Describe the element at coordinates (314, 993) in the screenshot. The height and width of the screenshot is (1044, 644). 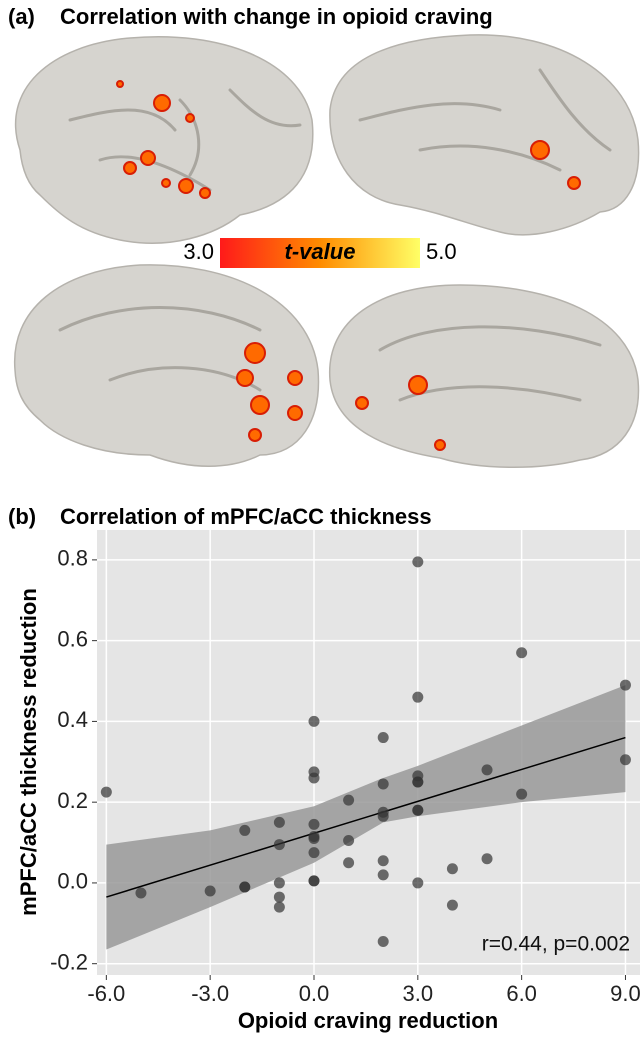
I see `x-tick-label: 0.0` at that location.